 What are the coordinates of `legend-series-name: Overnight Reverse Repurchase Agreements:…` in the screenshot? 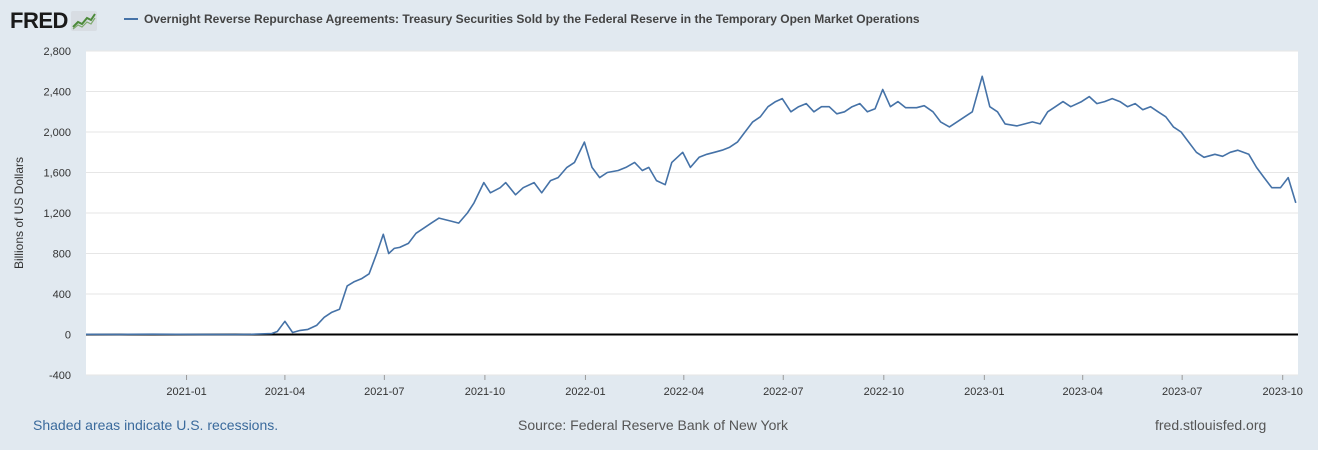 It's located at (532, 19).